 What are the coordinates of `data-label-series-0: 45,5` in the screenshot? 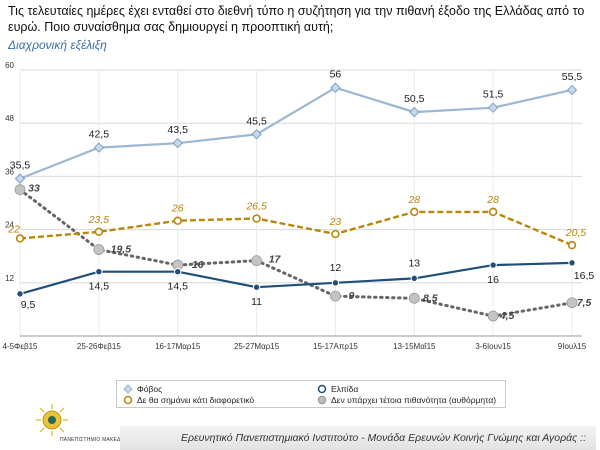 It's located at (256, 121).